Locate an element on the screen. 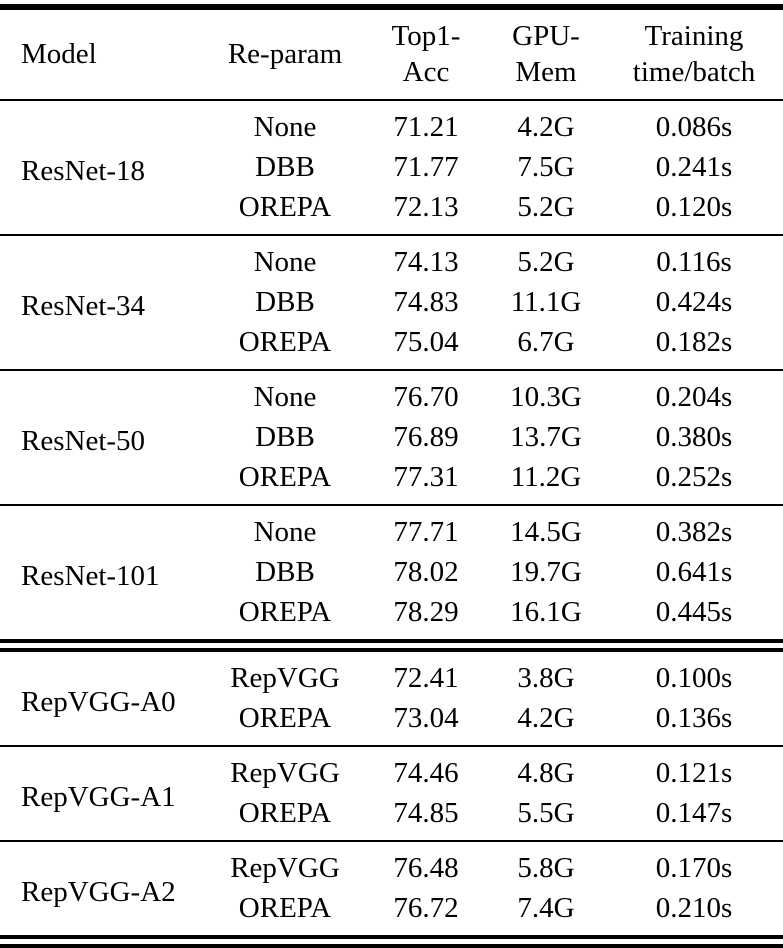  table-row: ResNet-50 None 76.70 10.3G 0.204s is located at coordinates (391, 413).